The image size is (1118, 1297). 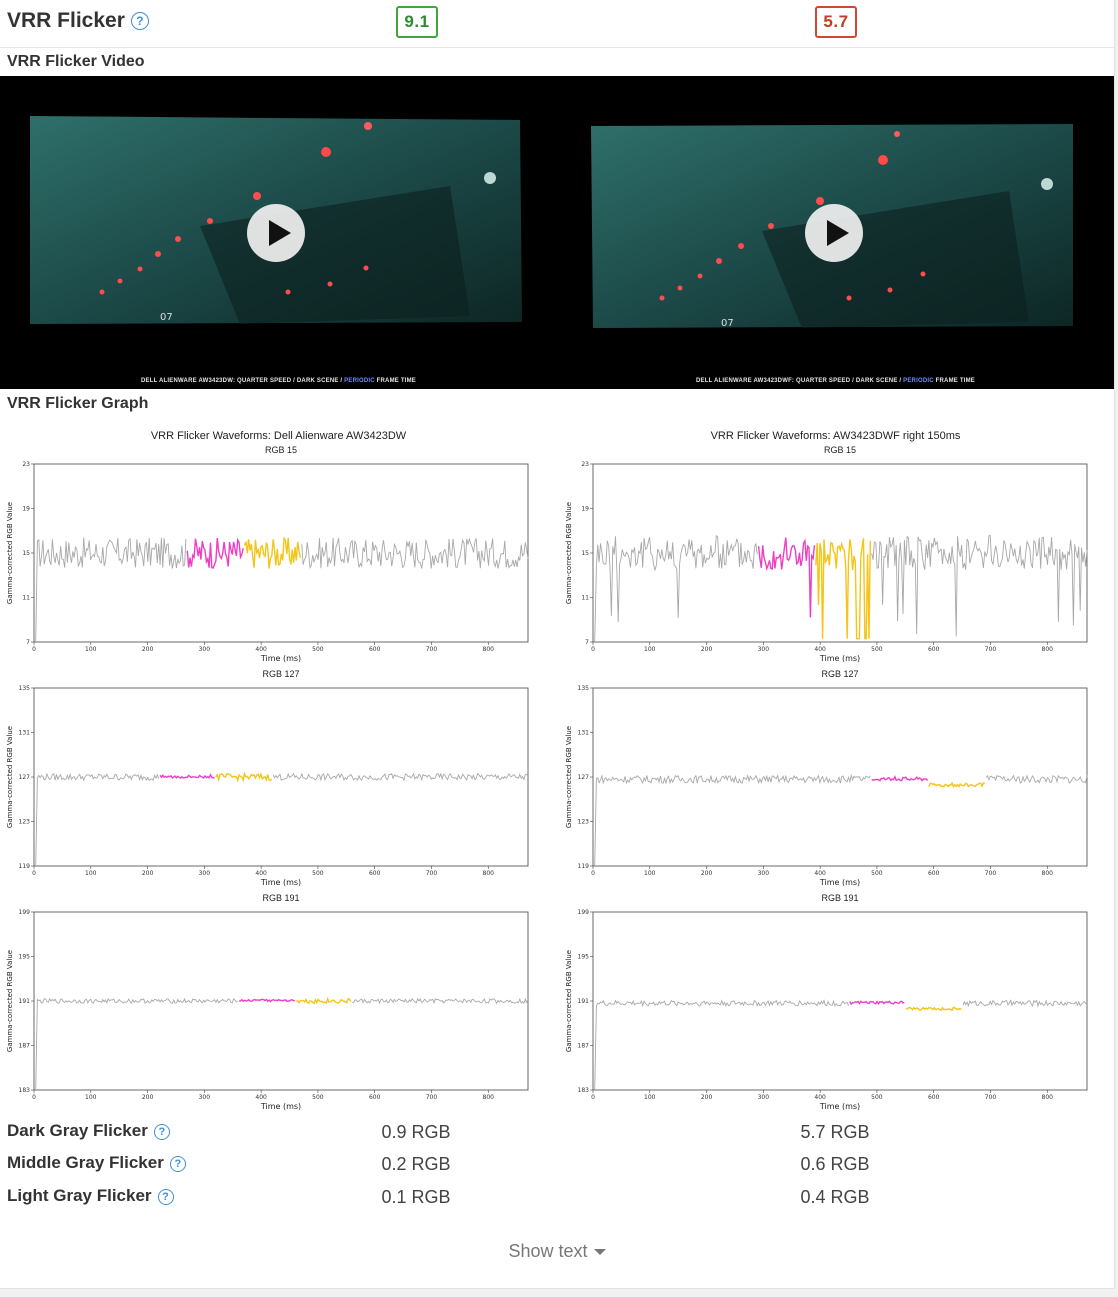 What do you see at coordinates (416, 1197) in the screenshot?
I see `metric-value-left: 0.1 RGB` at bounding box center [416, 1197].